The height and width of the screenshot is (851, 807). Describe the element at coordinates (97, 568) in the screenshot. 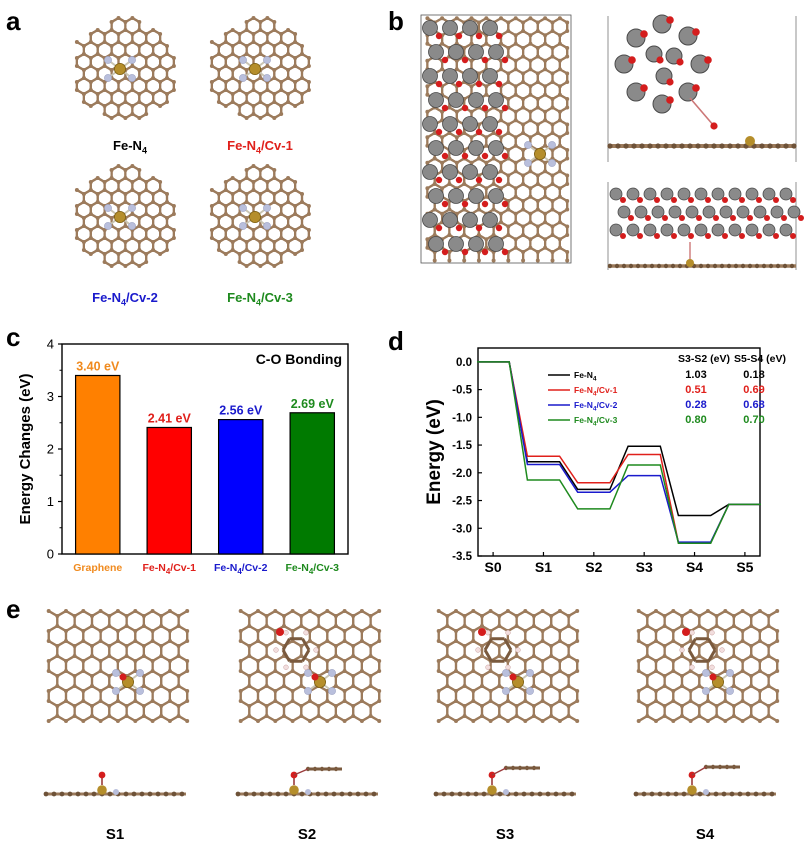

I see `x-category-label: Graphene` at that location.